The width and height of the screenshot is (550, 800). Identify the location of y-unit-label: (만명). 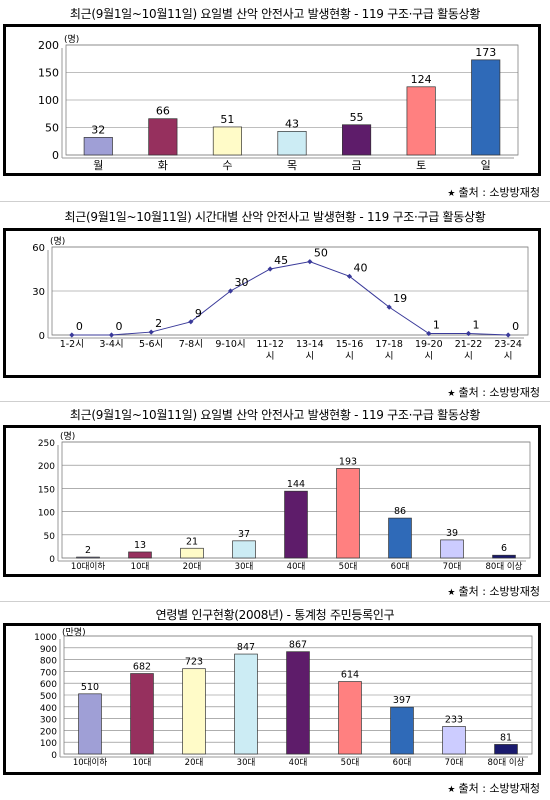
(74, 632).